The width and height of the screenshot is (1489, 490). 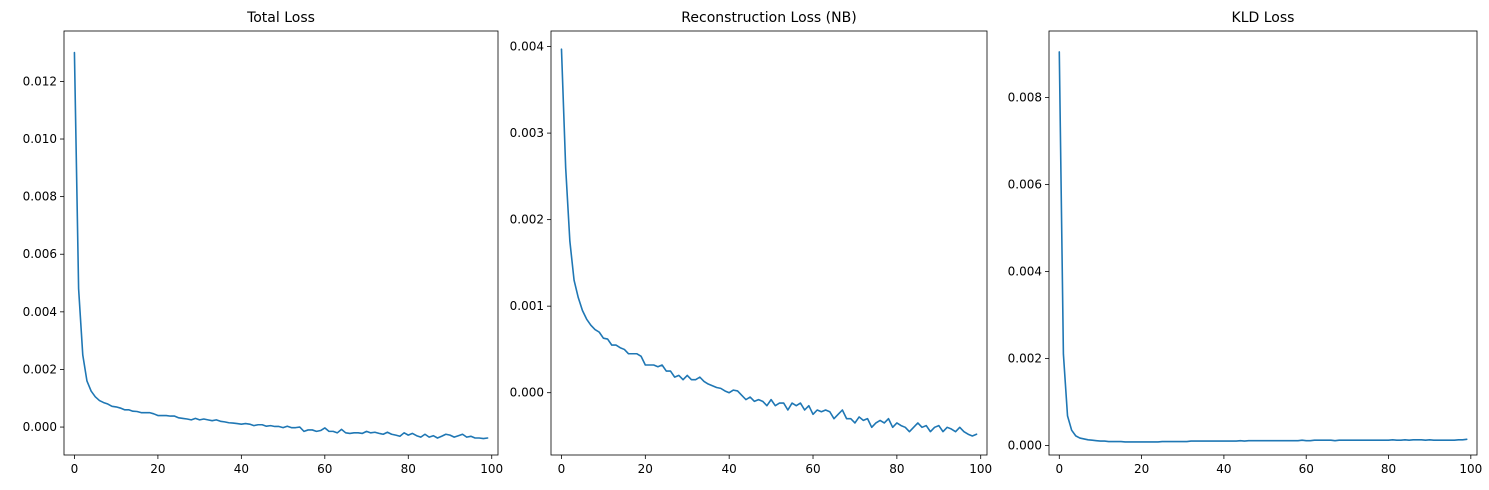 I want to click on chart-title-kld-loss: KLD Loss, so click(x=1263, y=18).